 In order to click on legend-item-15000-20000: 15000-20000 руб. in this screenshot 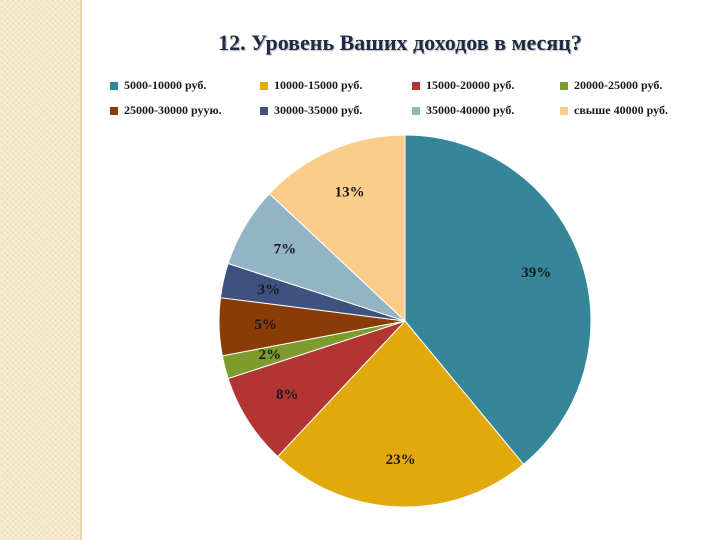, I will do `click(486, 85)`.